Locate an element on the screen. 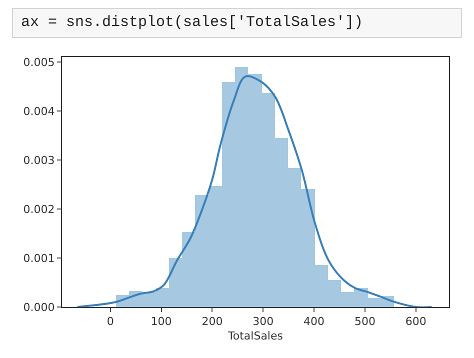  y-tick-label: 0.005 is located at coordinates (39, 62).